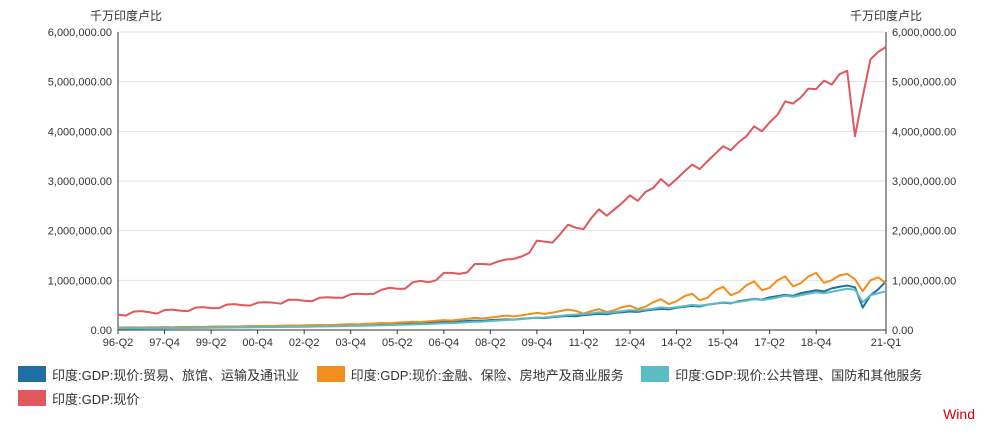 The height and width of the screenshot is (434, 1005). Describe the element at coordinates (257, 343) in the screenshot. I see `x-tick-label: 00-Q4` at that location.